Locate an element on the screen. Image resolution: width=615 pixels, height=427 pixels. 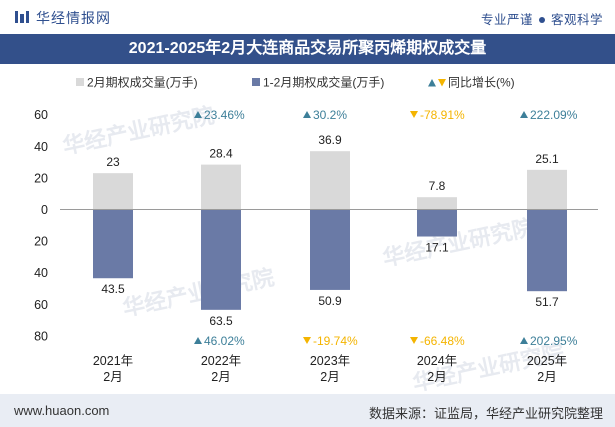
growth-label-feb-4: 222.09% is located at coordinates (554, 115).